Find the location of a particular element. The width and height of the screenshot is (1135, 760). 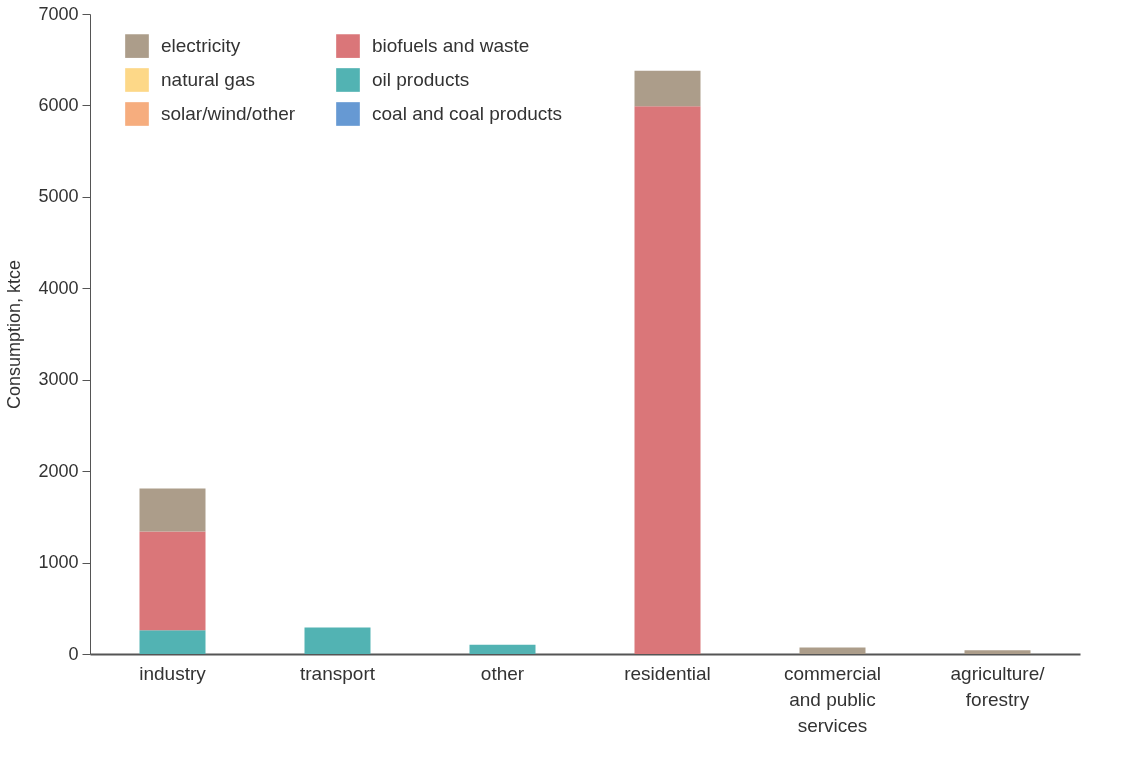

x-tick-label: industry is located at coordinates (173, 673).